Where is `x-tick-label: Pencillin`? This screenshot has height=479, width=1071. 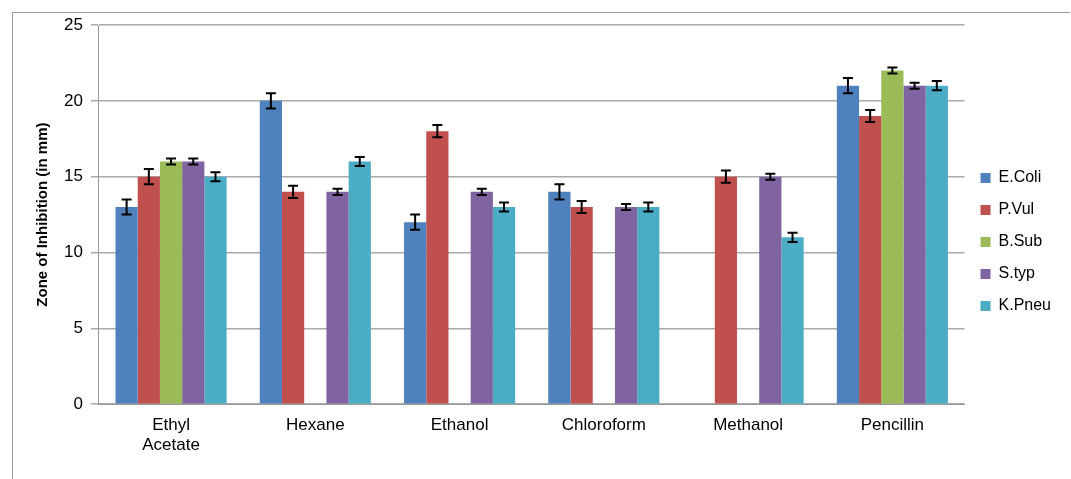
x-tick-label: Pencillin is located at coordinates (892, 425).